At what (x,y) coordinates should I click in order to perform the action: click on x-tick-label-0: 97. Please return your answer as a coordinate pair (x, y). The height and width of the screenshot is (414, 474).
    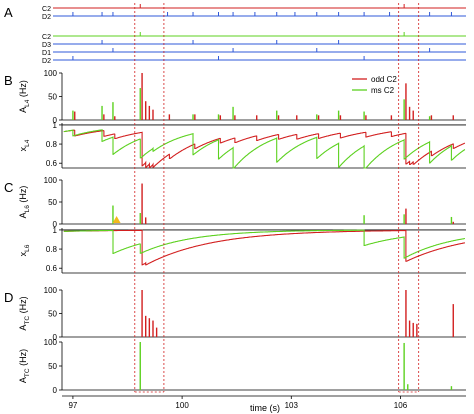
    Looking at the image, I should click on (72, 405).